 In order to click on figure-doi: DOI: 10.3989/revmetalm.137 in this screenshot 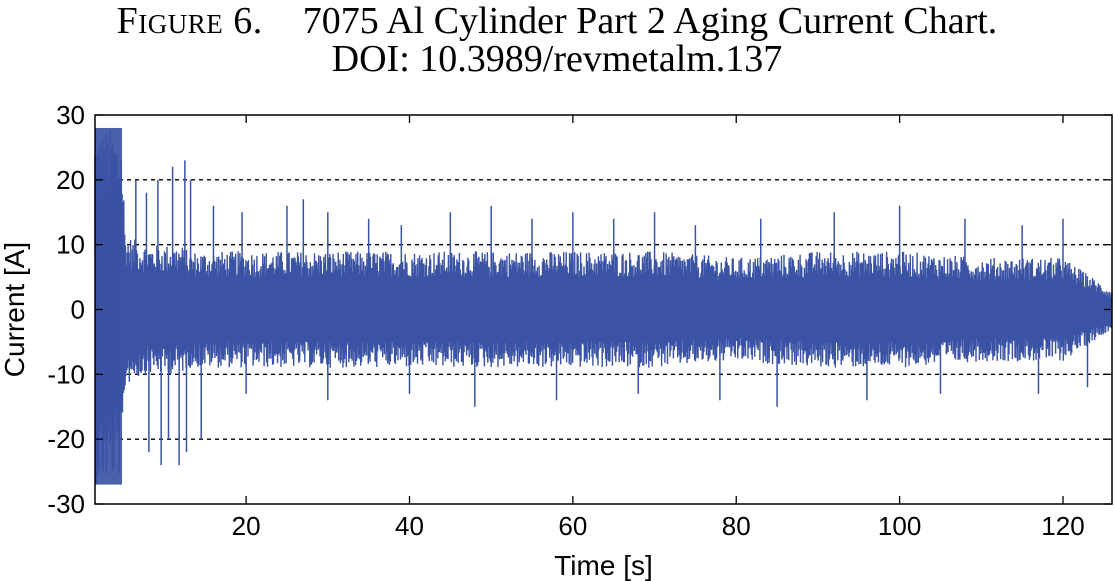, I will do `click(557, 59)`.